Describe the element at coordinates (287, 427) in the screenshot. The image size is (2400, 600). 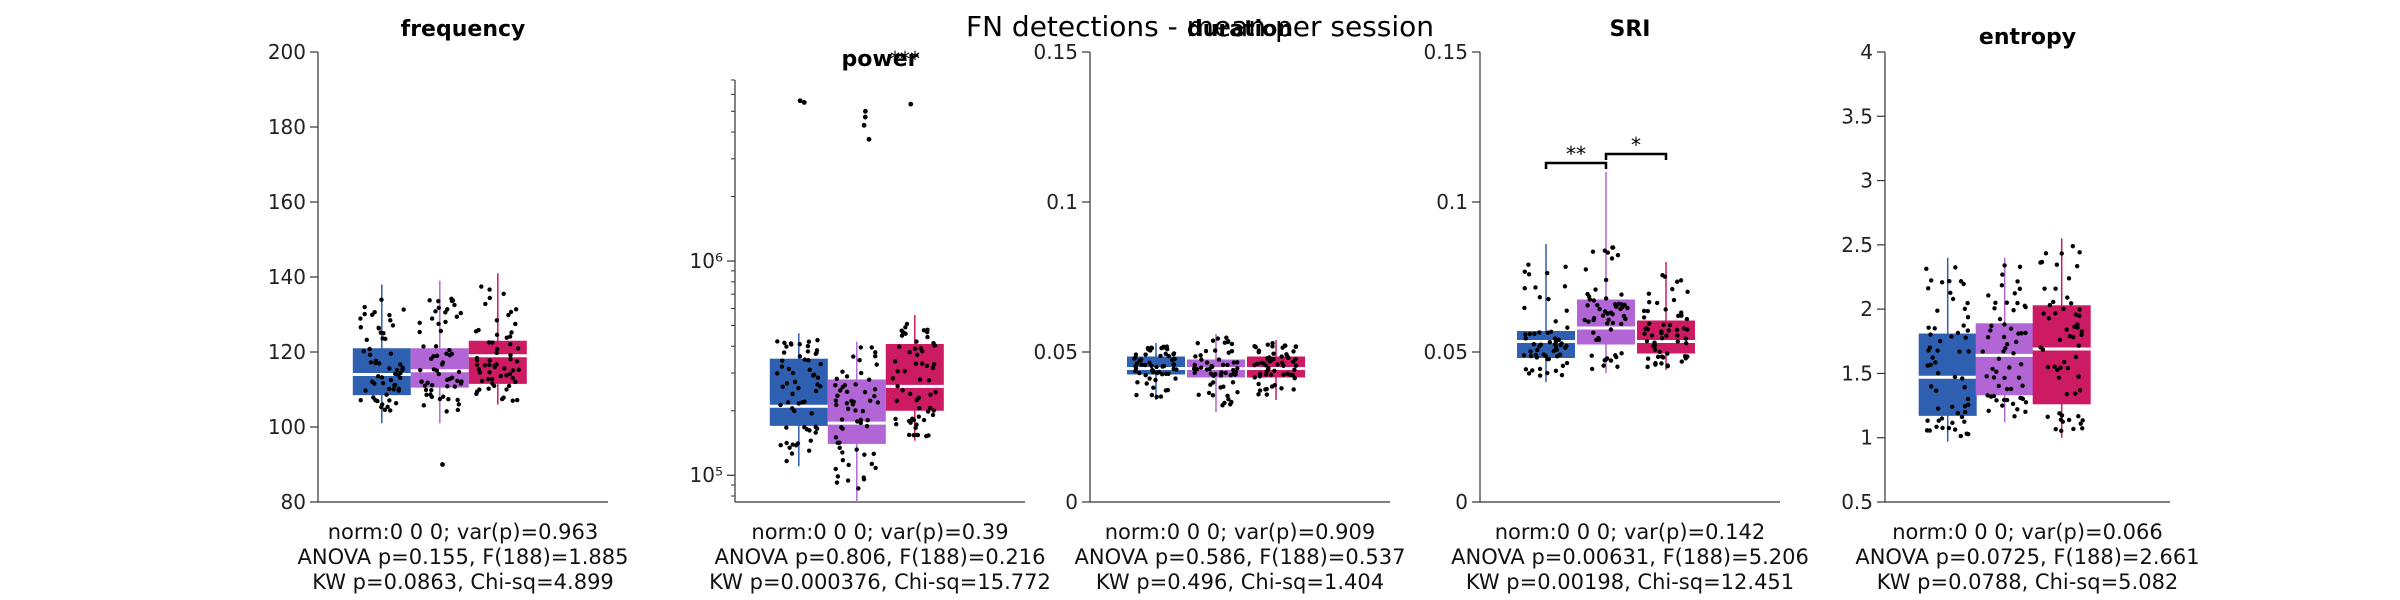
I see `y-tick-label: 100` at that location.